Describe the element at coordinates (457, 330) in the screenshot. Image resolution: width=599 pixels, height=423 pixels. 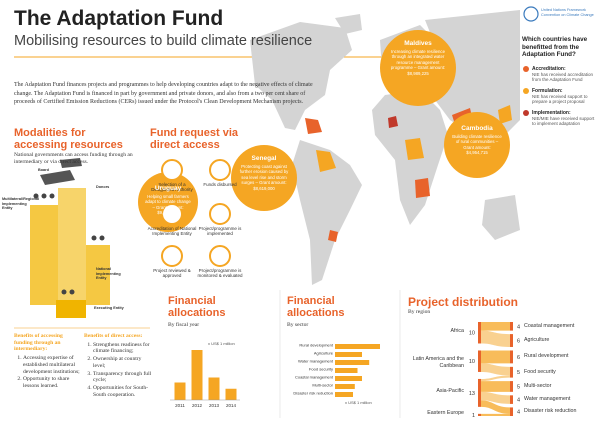
I see `source-label: Africa` at that location.